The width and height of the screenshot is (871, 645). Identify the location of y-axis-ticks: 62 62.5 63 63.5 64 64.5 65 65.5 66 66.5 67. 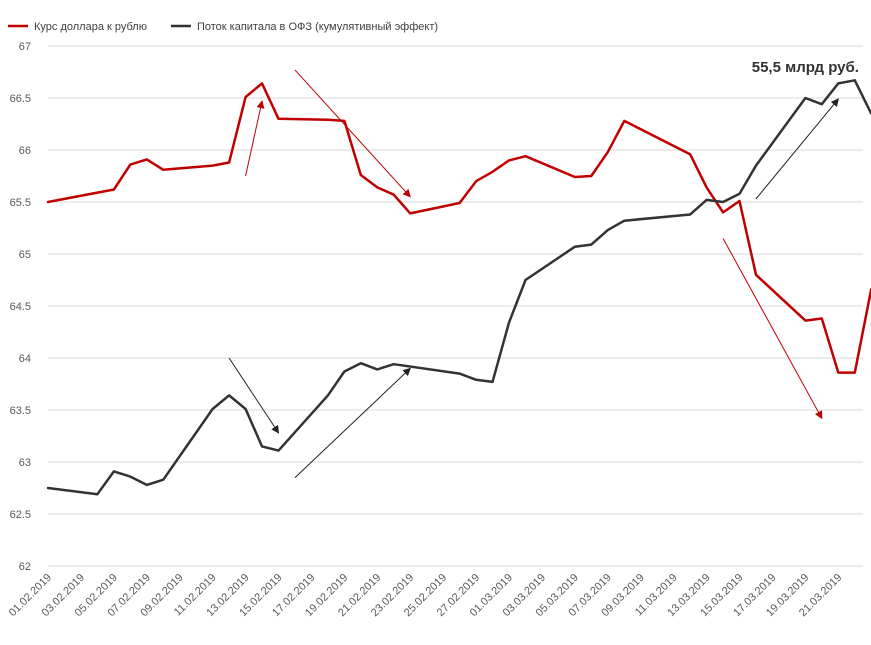
(20, 307).